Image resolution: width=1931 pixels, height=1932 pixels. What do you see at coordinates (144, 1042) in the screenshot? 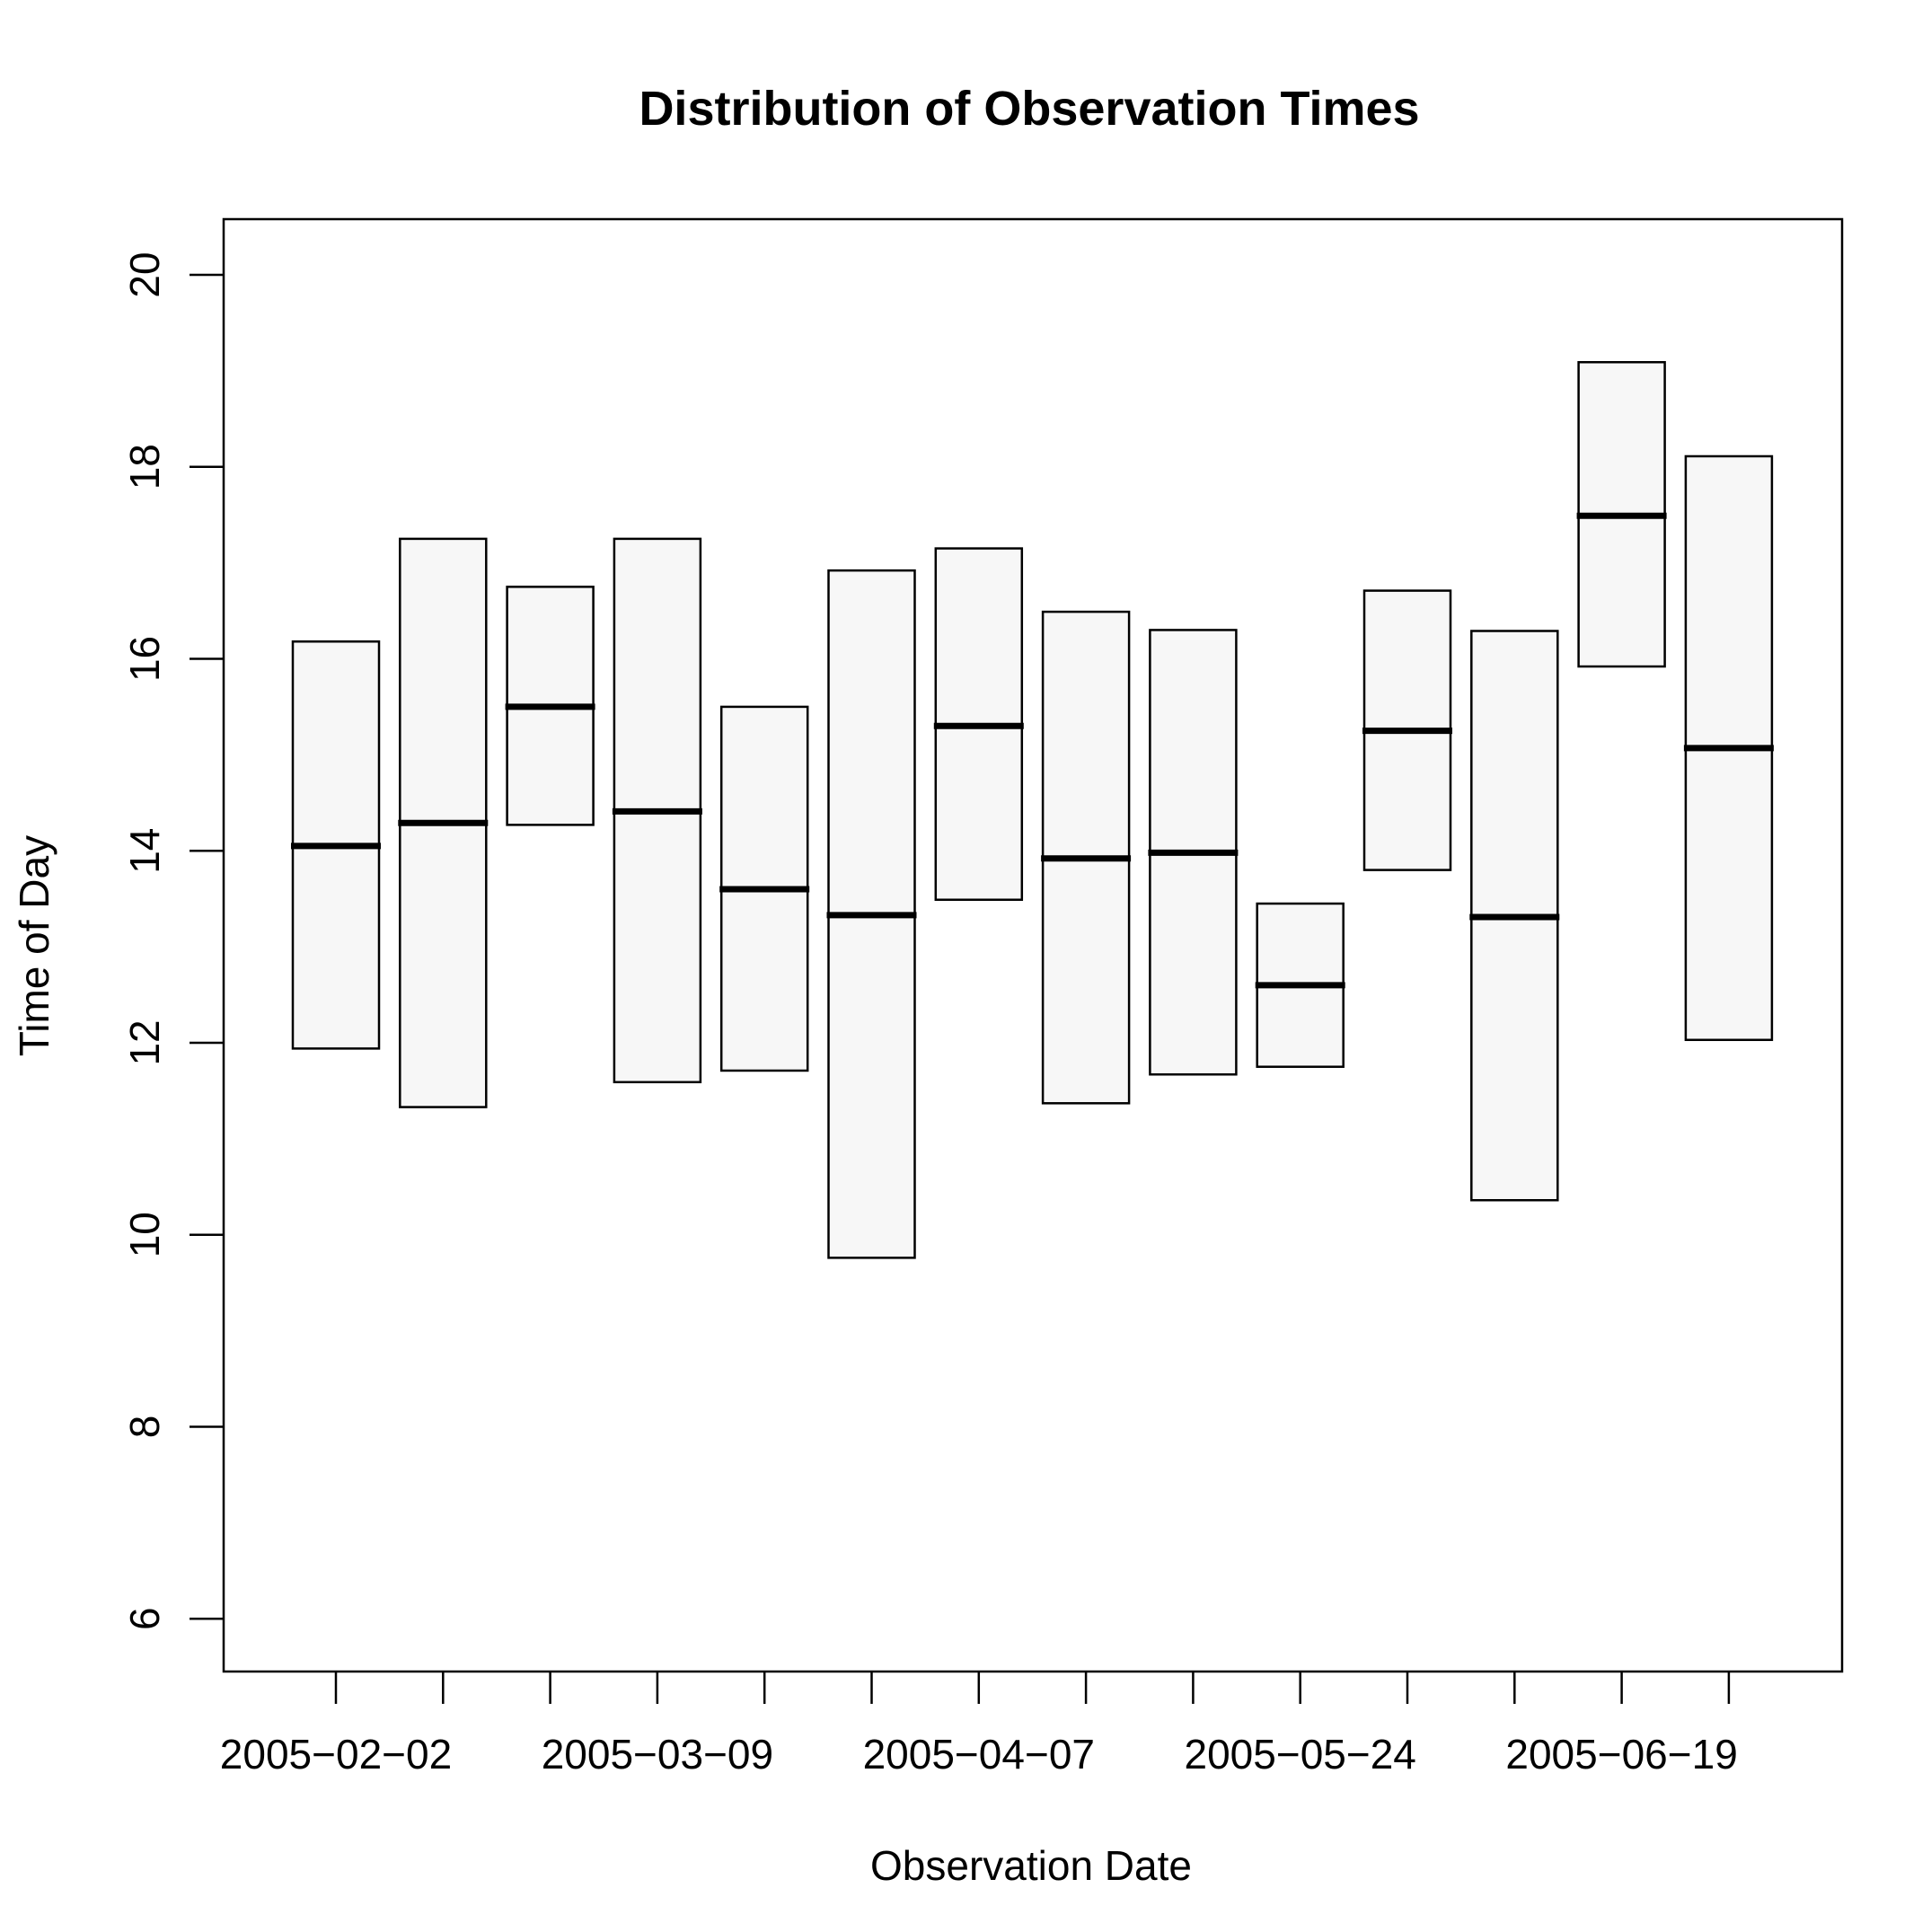
I see `y-tick-label-12: 12` at bounding box center [144, 1042].